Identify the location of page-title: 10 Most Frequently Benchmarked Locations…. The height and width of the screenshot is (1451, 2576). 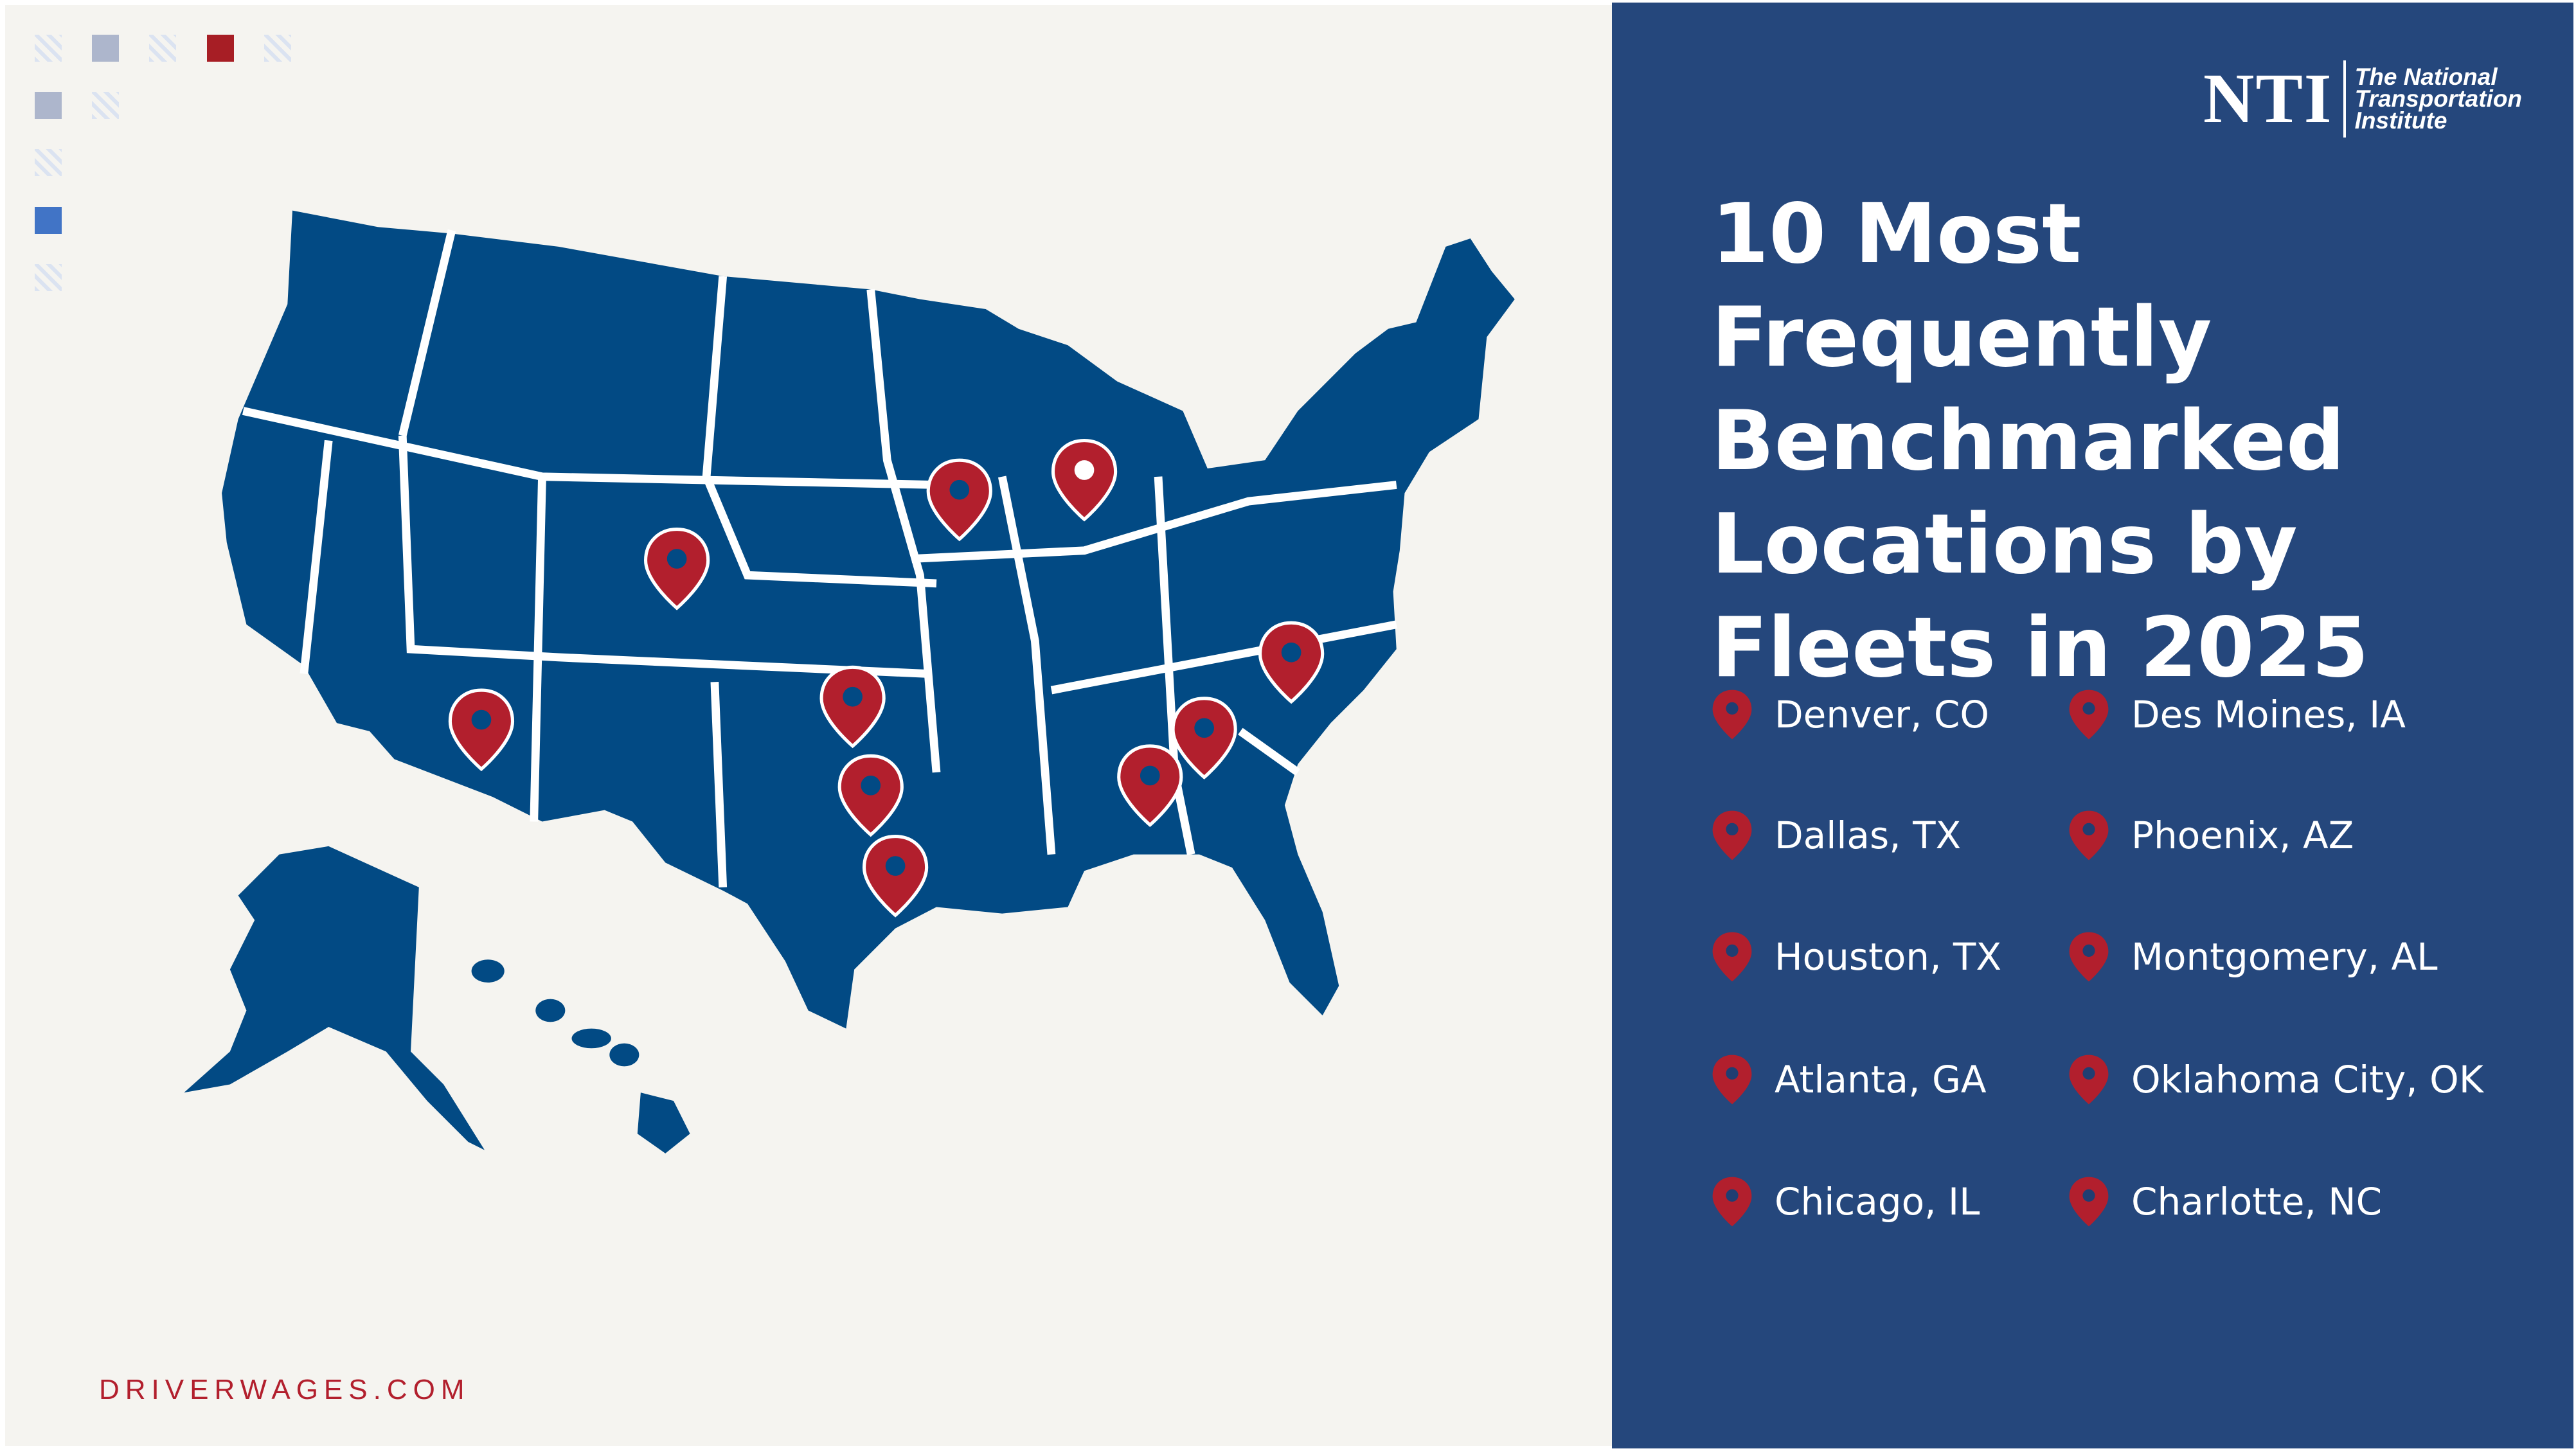
(2097, 441).